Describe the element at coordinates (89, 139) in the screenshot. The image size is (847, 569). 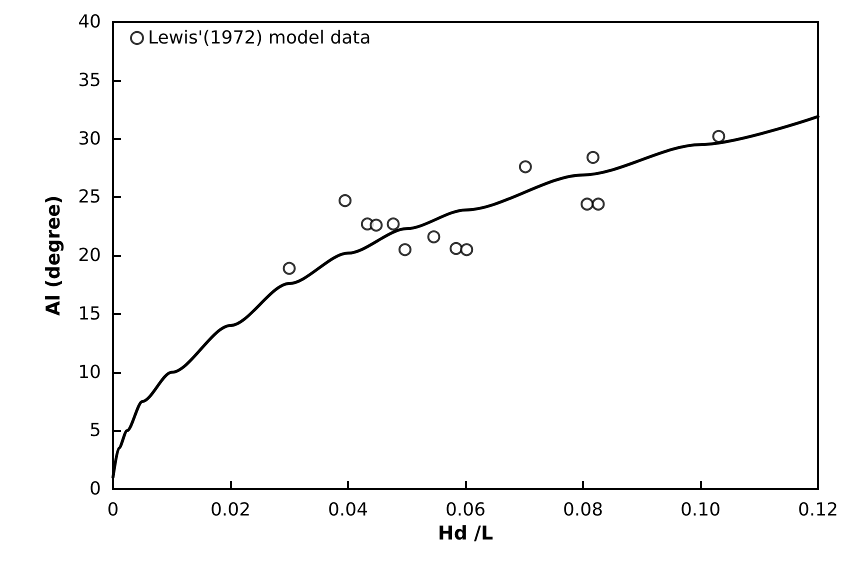
I see `y-tick-label: 30` at that location.